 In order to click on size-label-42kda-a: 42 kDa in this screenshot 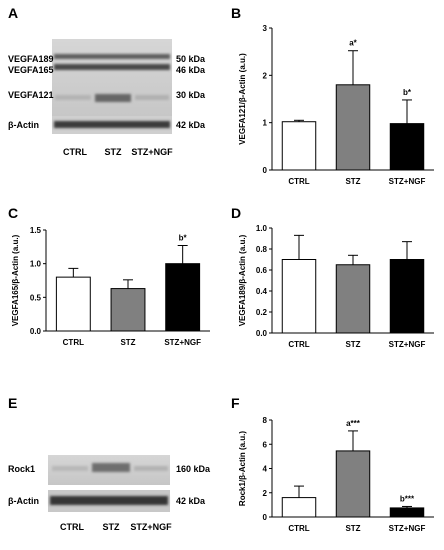, I will do `click(191, 125)`.